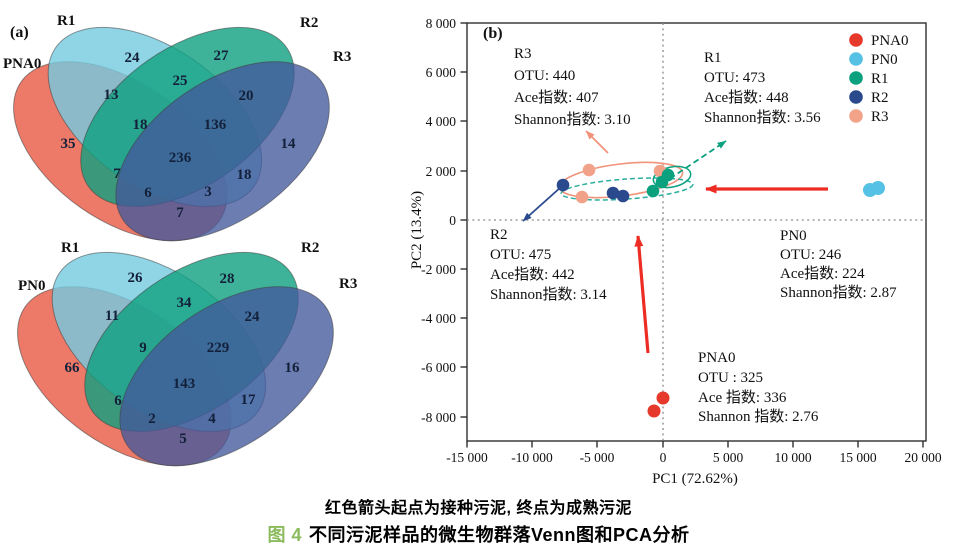  I want to click on x-tick-label: -5 000, so click(597, 457).